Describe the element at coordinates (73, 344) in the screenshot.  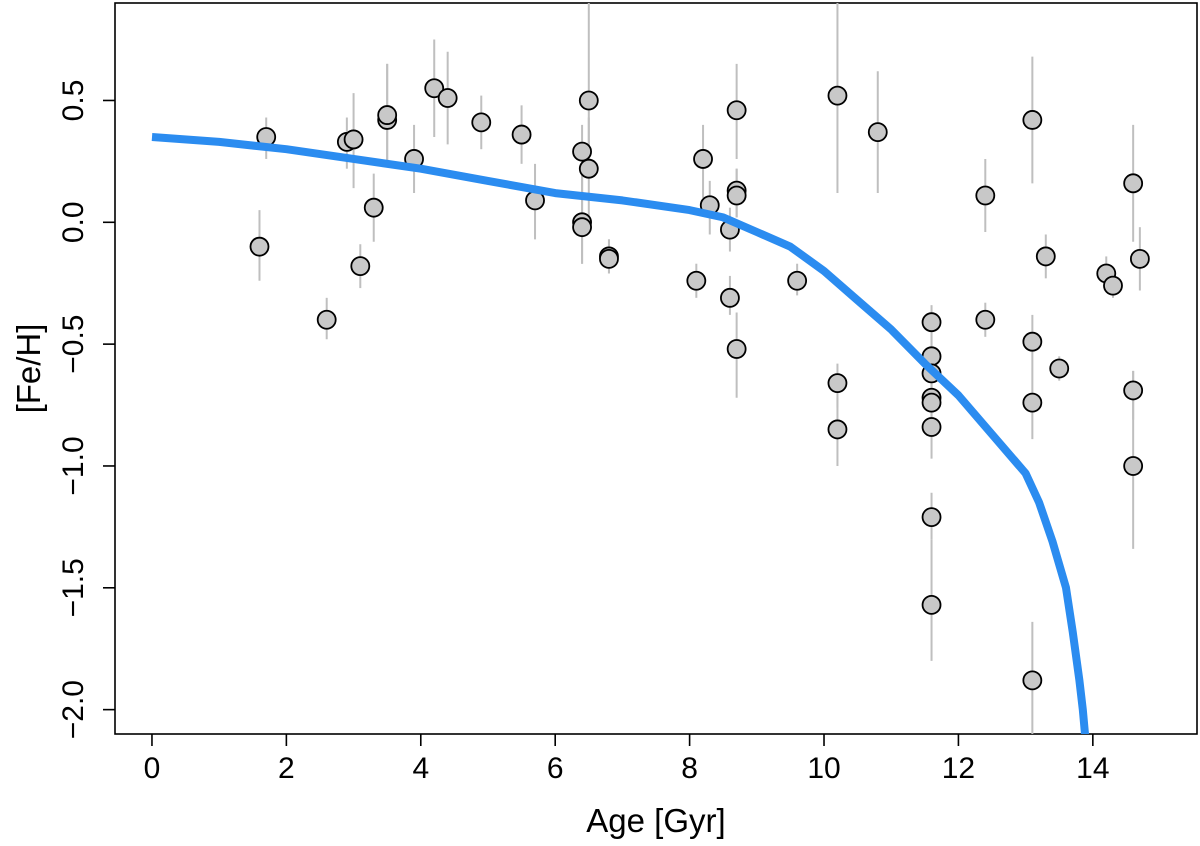
I see `y-tick-label: −0.5` at that location.